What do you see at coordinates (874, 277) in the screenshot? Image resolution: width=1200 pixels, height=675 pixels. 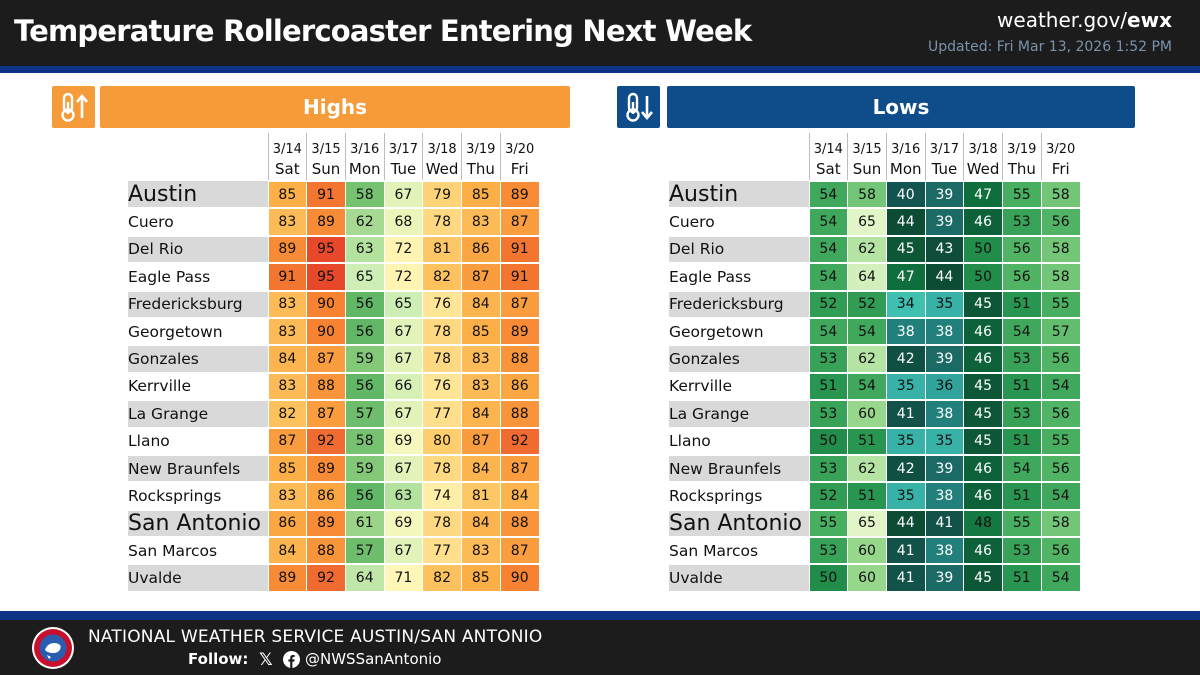 I see `table-row: Eagle Pass 54 64 47 44 50 56 58` at bounding box center [874, 277].